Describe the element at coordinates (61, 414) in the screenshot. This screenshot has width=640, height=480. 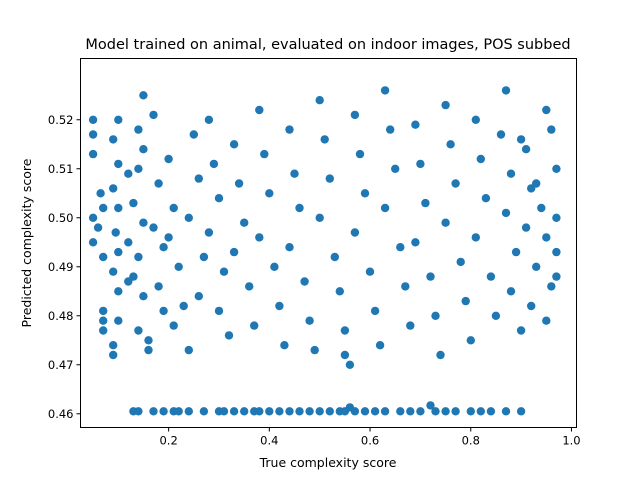
I see `y-tick-label: 0.46` at that location.